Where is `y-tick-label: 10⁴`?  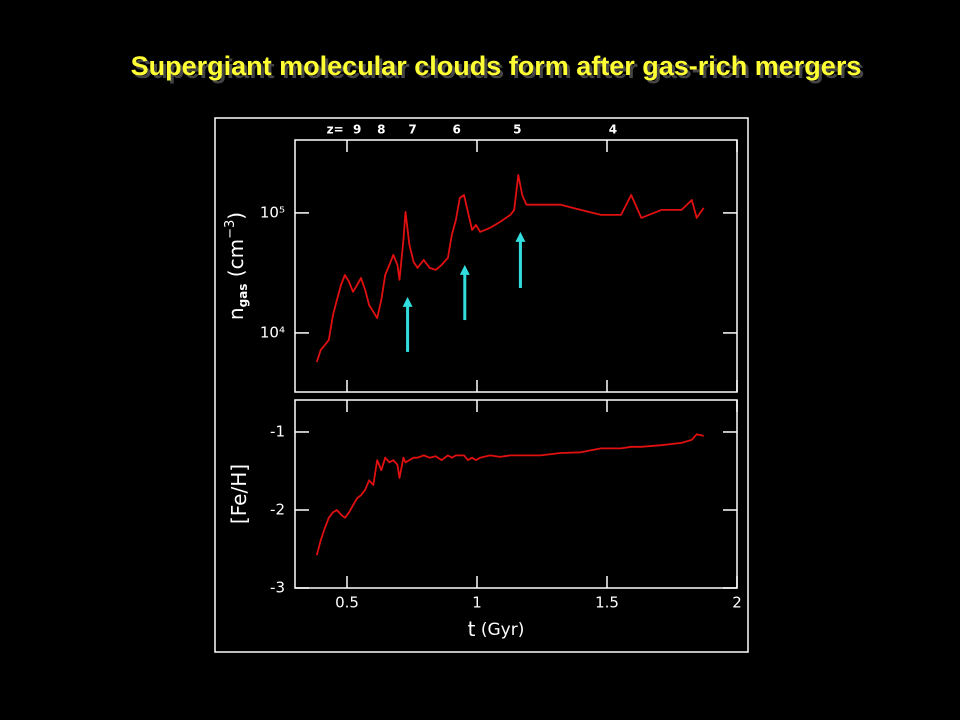
y-tick-label: 10⁴ is located at coordinates (272, 332).